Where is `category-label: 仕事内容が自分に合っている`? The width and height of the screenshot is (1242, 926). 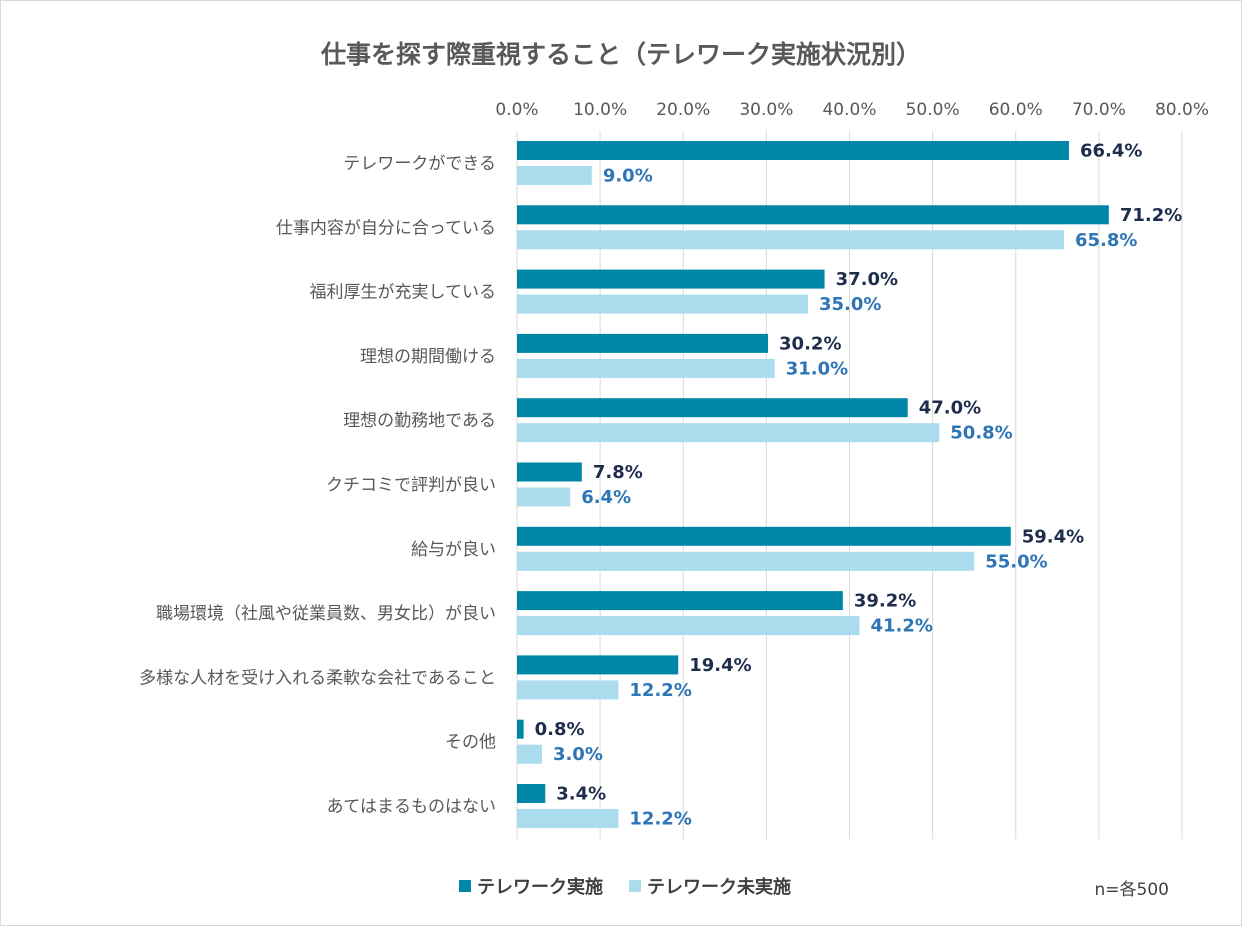 category-label: 仕事内容が自分に合っている is located at coordinates (386, 228).